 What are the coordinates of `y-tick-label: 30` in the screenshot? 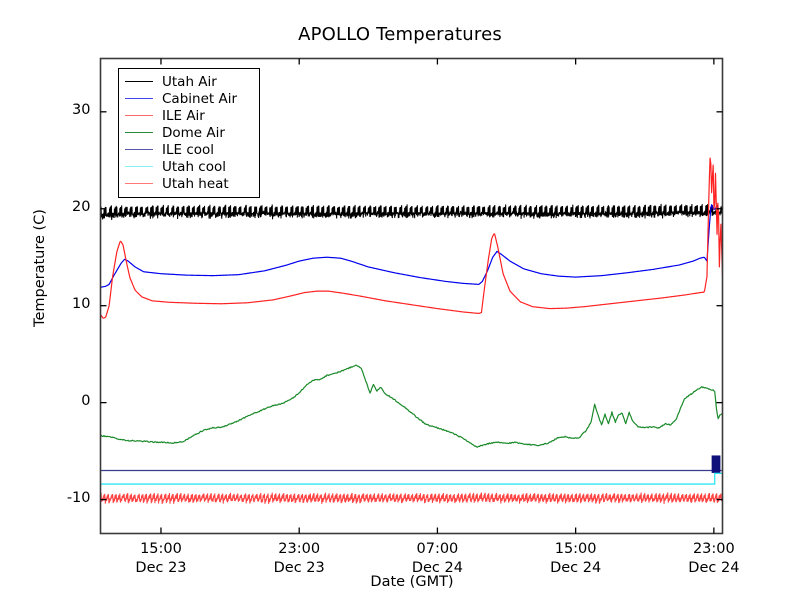 It's located at (81, 109).